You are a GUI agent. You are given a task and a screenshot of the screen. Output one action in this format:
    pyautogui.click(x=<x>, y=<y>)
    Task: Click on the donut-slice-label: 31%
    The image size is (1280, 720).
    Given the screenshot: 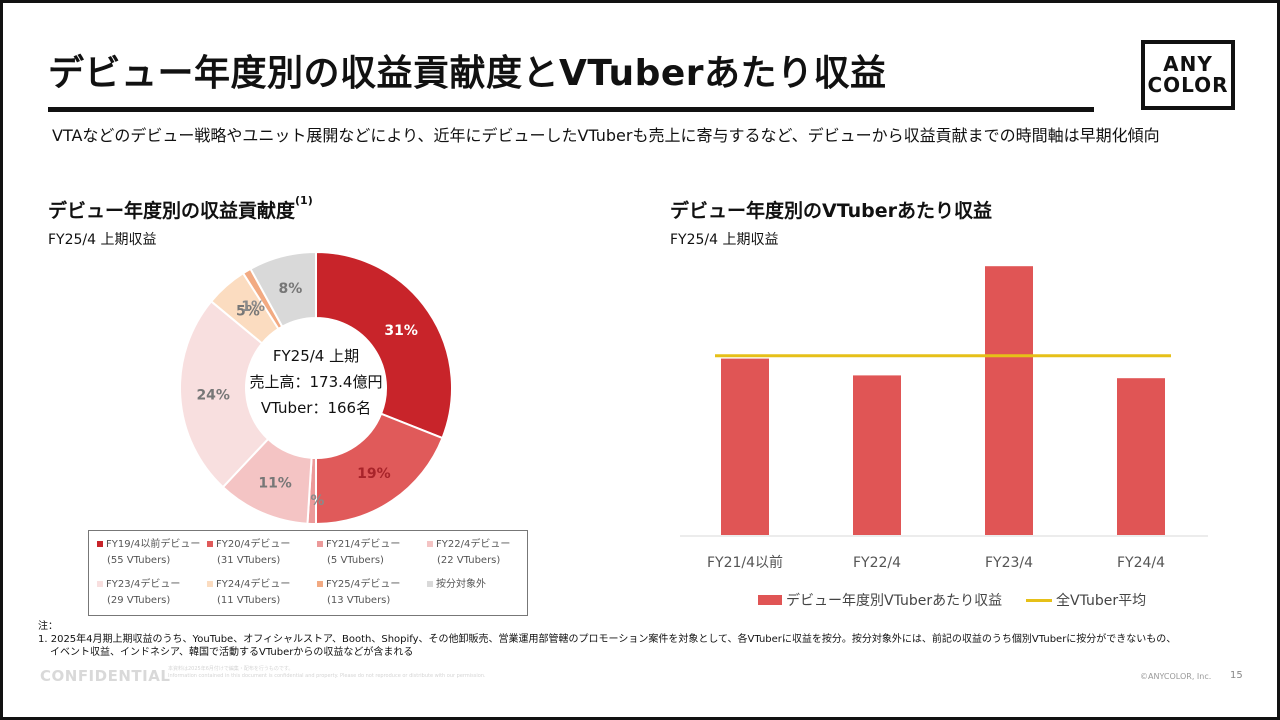 What is the action you would take?
    pyautogui.click(x=401, y=331)
    